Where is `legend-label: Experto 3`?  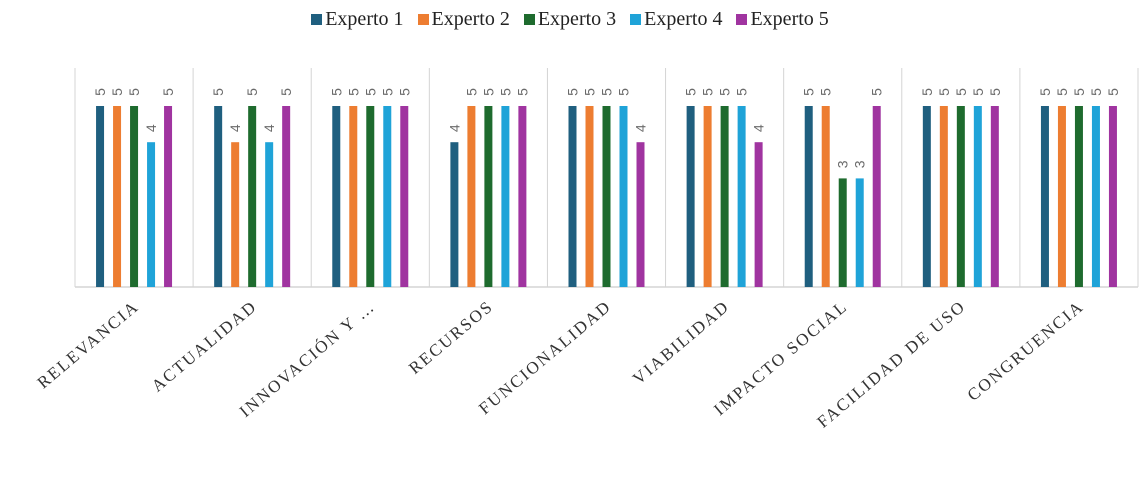
legend-label: Experto 3 is located at coordinates (577, 19).